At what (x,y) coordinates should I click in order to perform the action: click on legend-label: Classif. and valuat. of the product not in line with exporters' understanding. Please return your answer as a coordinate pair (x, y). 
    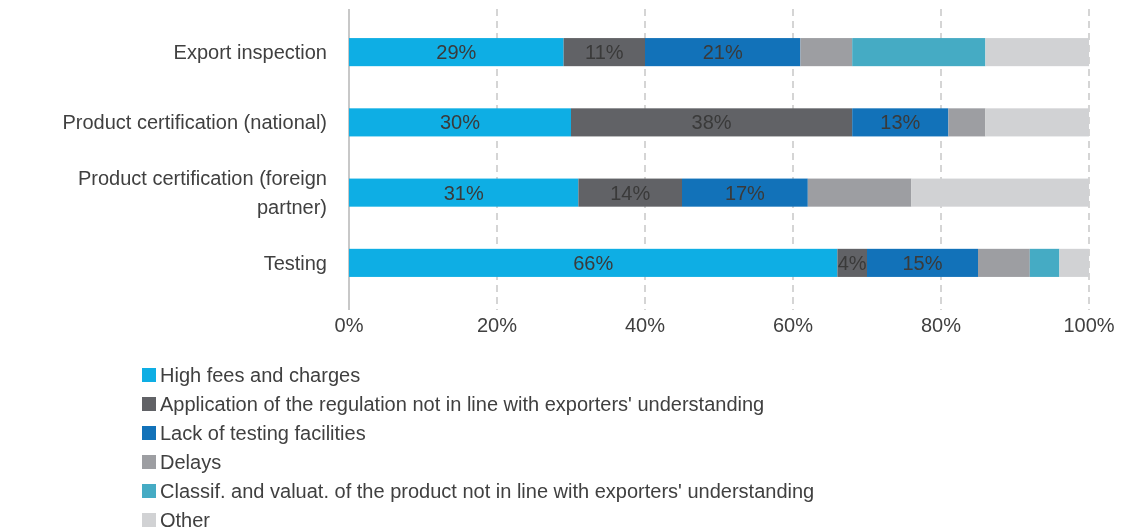
    Looking at the image, I should click on (487, 491).